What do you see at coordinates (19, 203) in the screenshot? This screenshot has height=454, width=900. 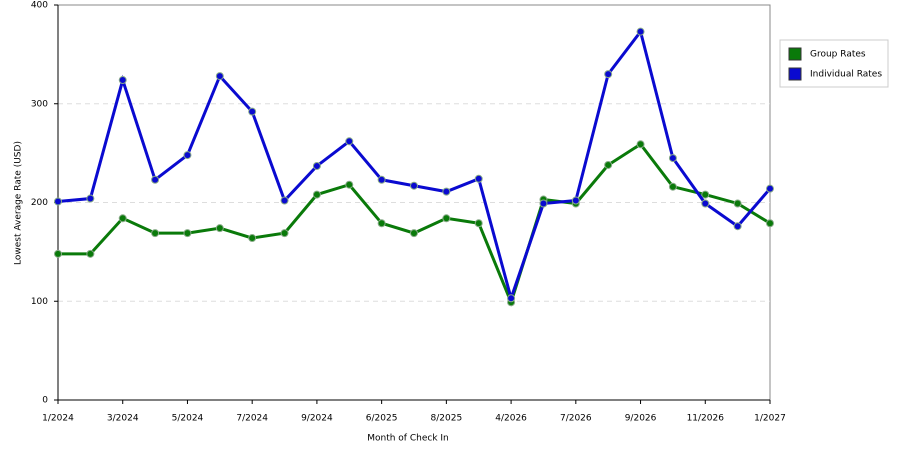 I see `y-axis-label: Lowest Average Rate (USD)` at bounding box center [19, 203].